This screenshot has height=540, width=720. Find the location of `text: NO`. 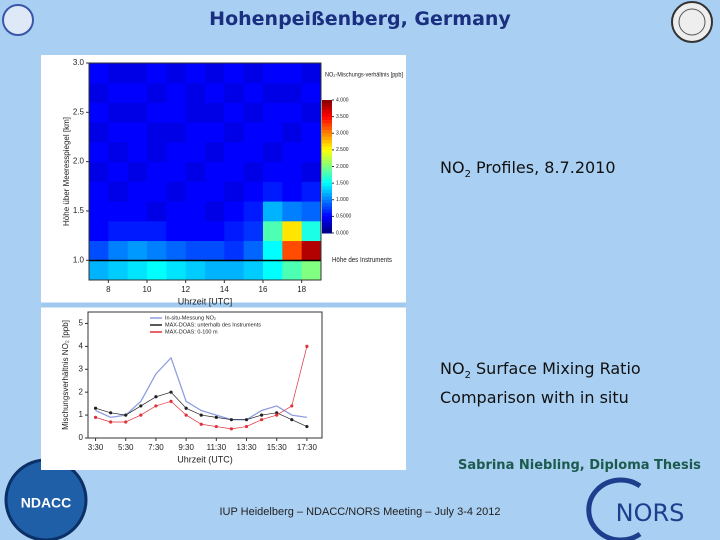

text: NO is located at coordinates (452, 167).